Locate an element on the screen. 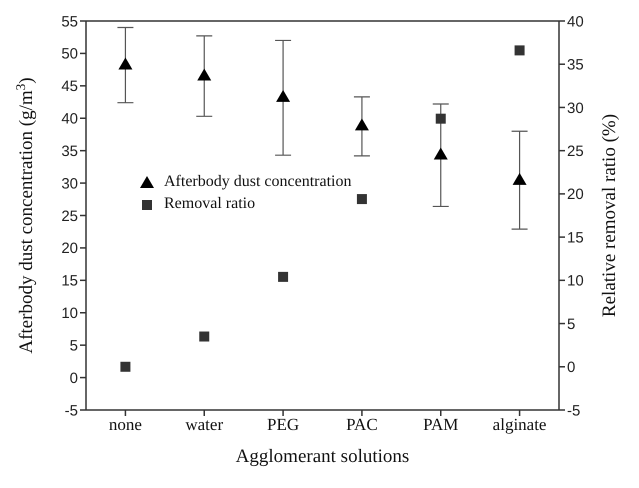  y2-tick-label: -5 is located at coordinates (573, 411).